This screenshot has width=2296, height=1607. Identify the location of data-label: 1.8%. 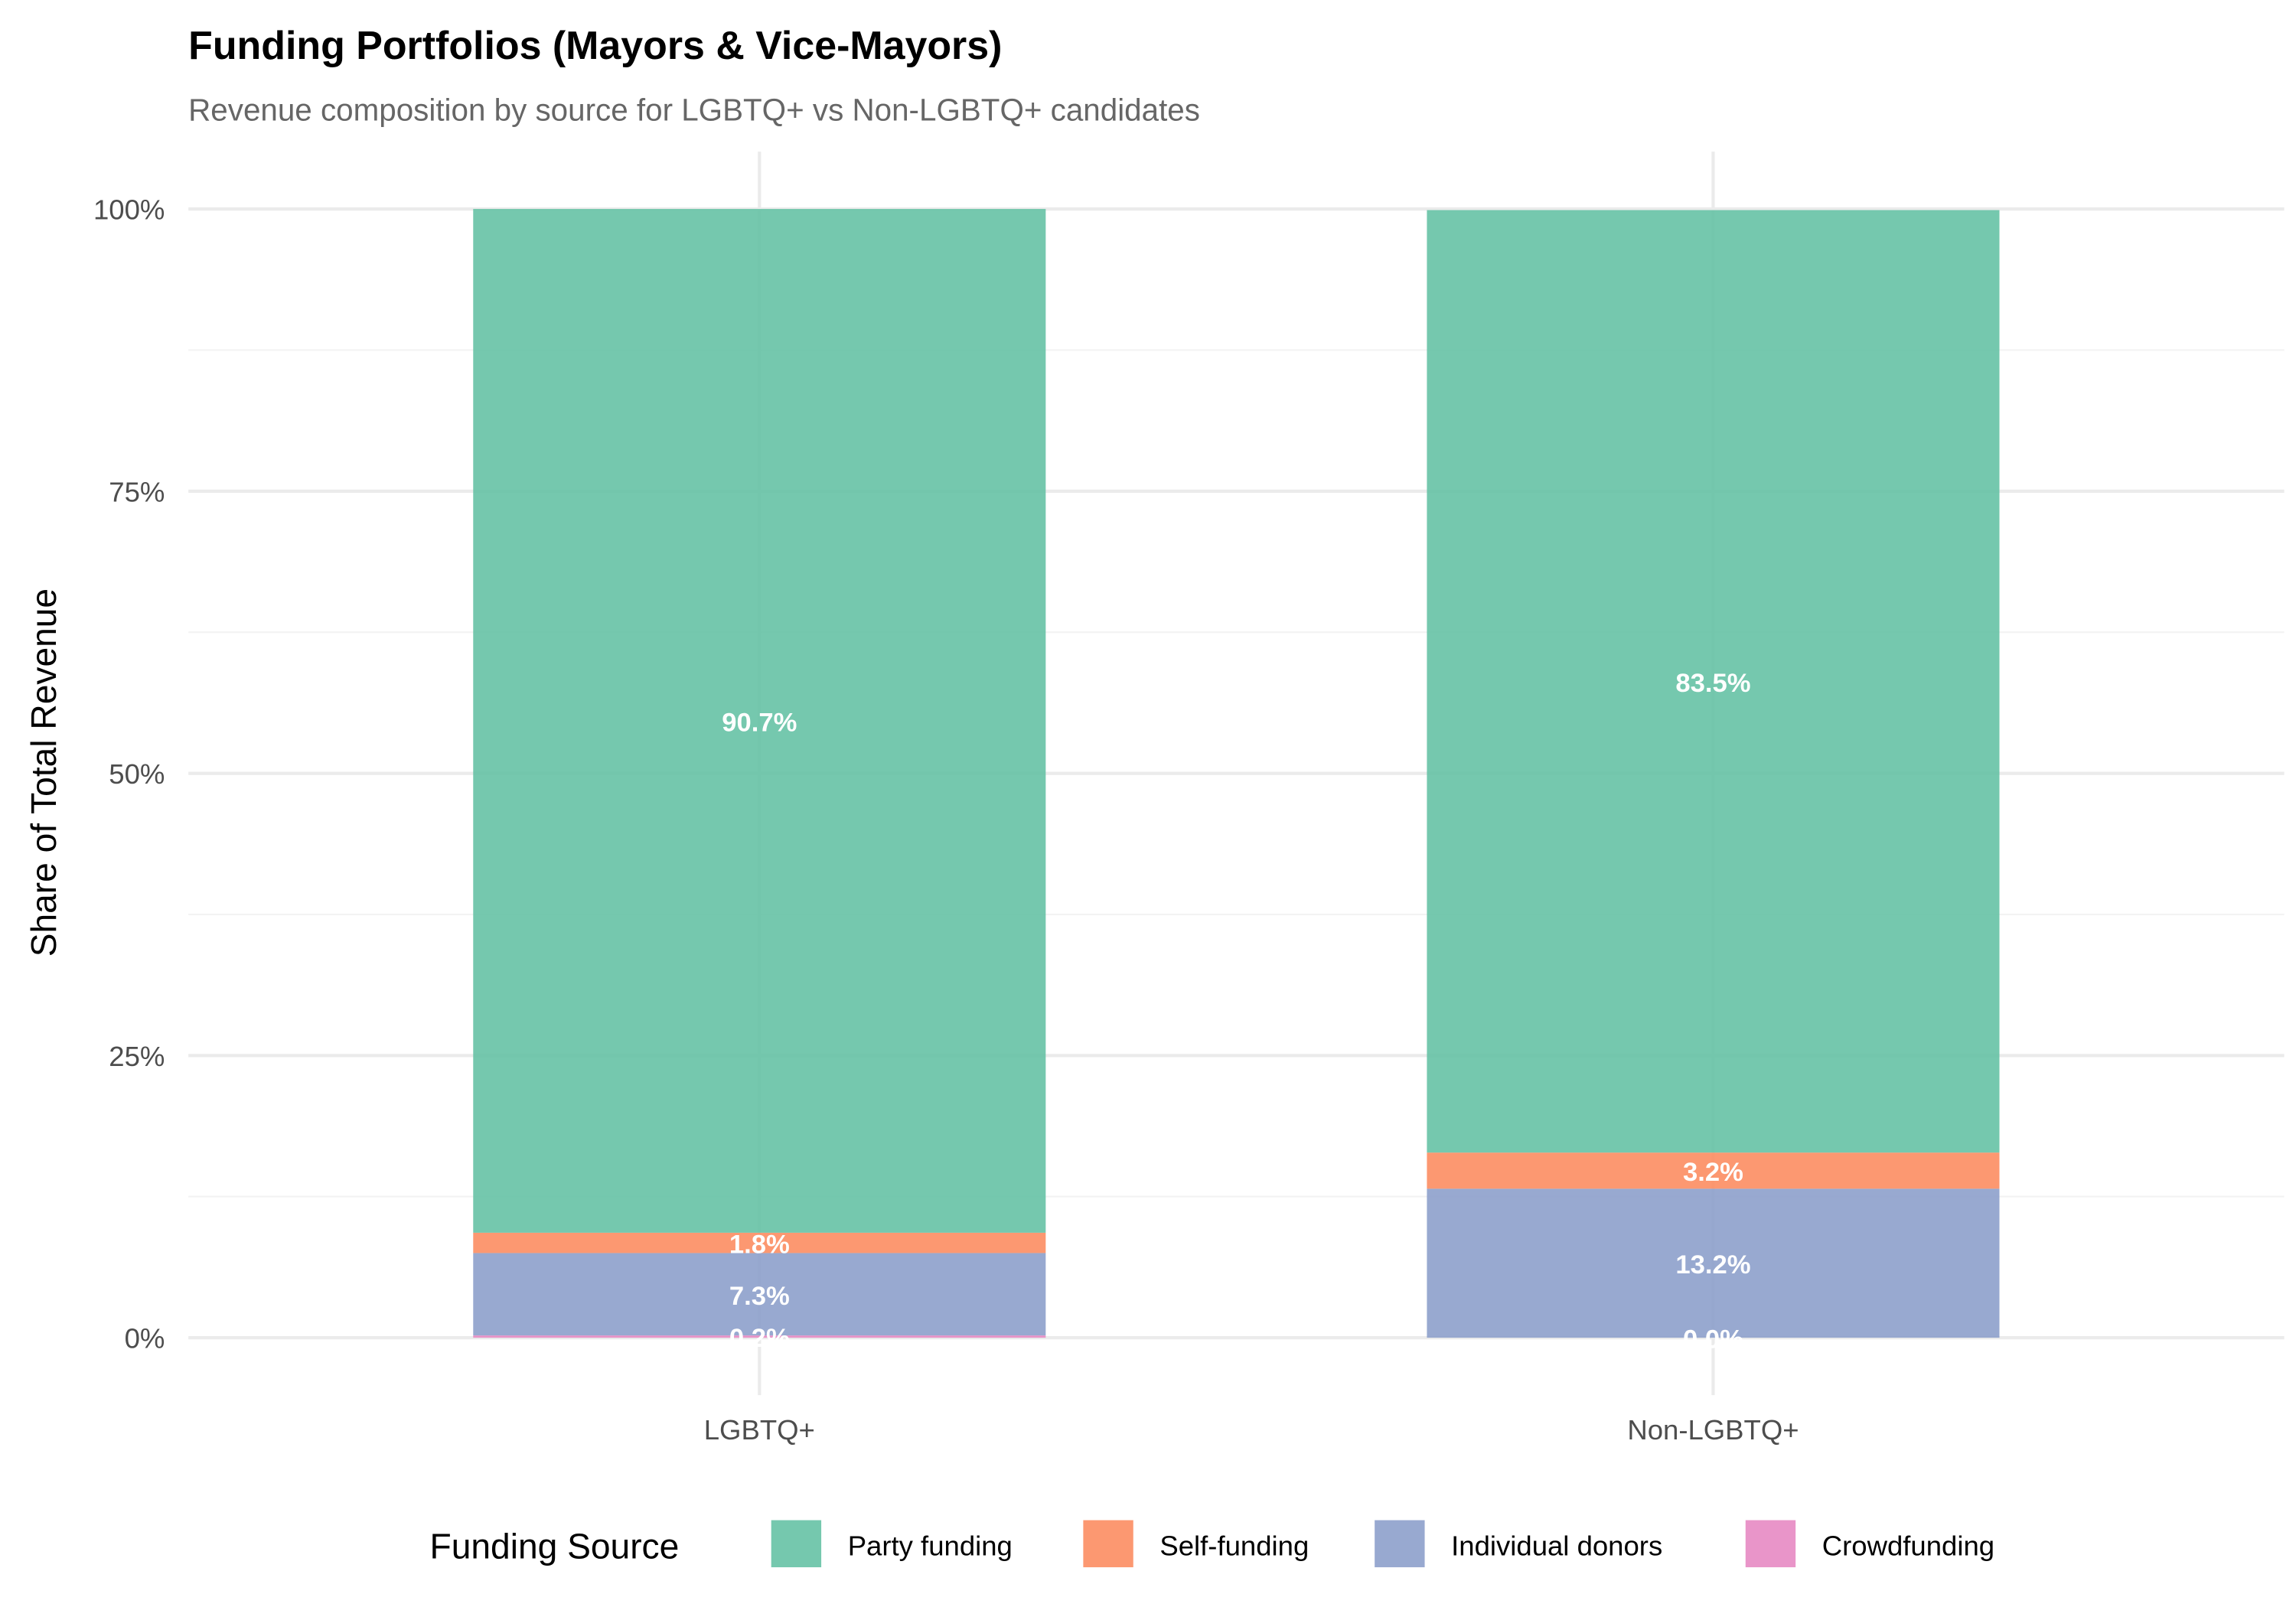
(759, 1245).